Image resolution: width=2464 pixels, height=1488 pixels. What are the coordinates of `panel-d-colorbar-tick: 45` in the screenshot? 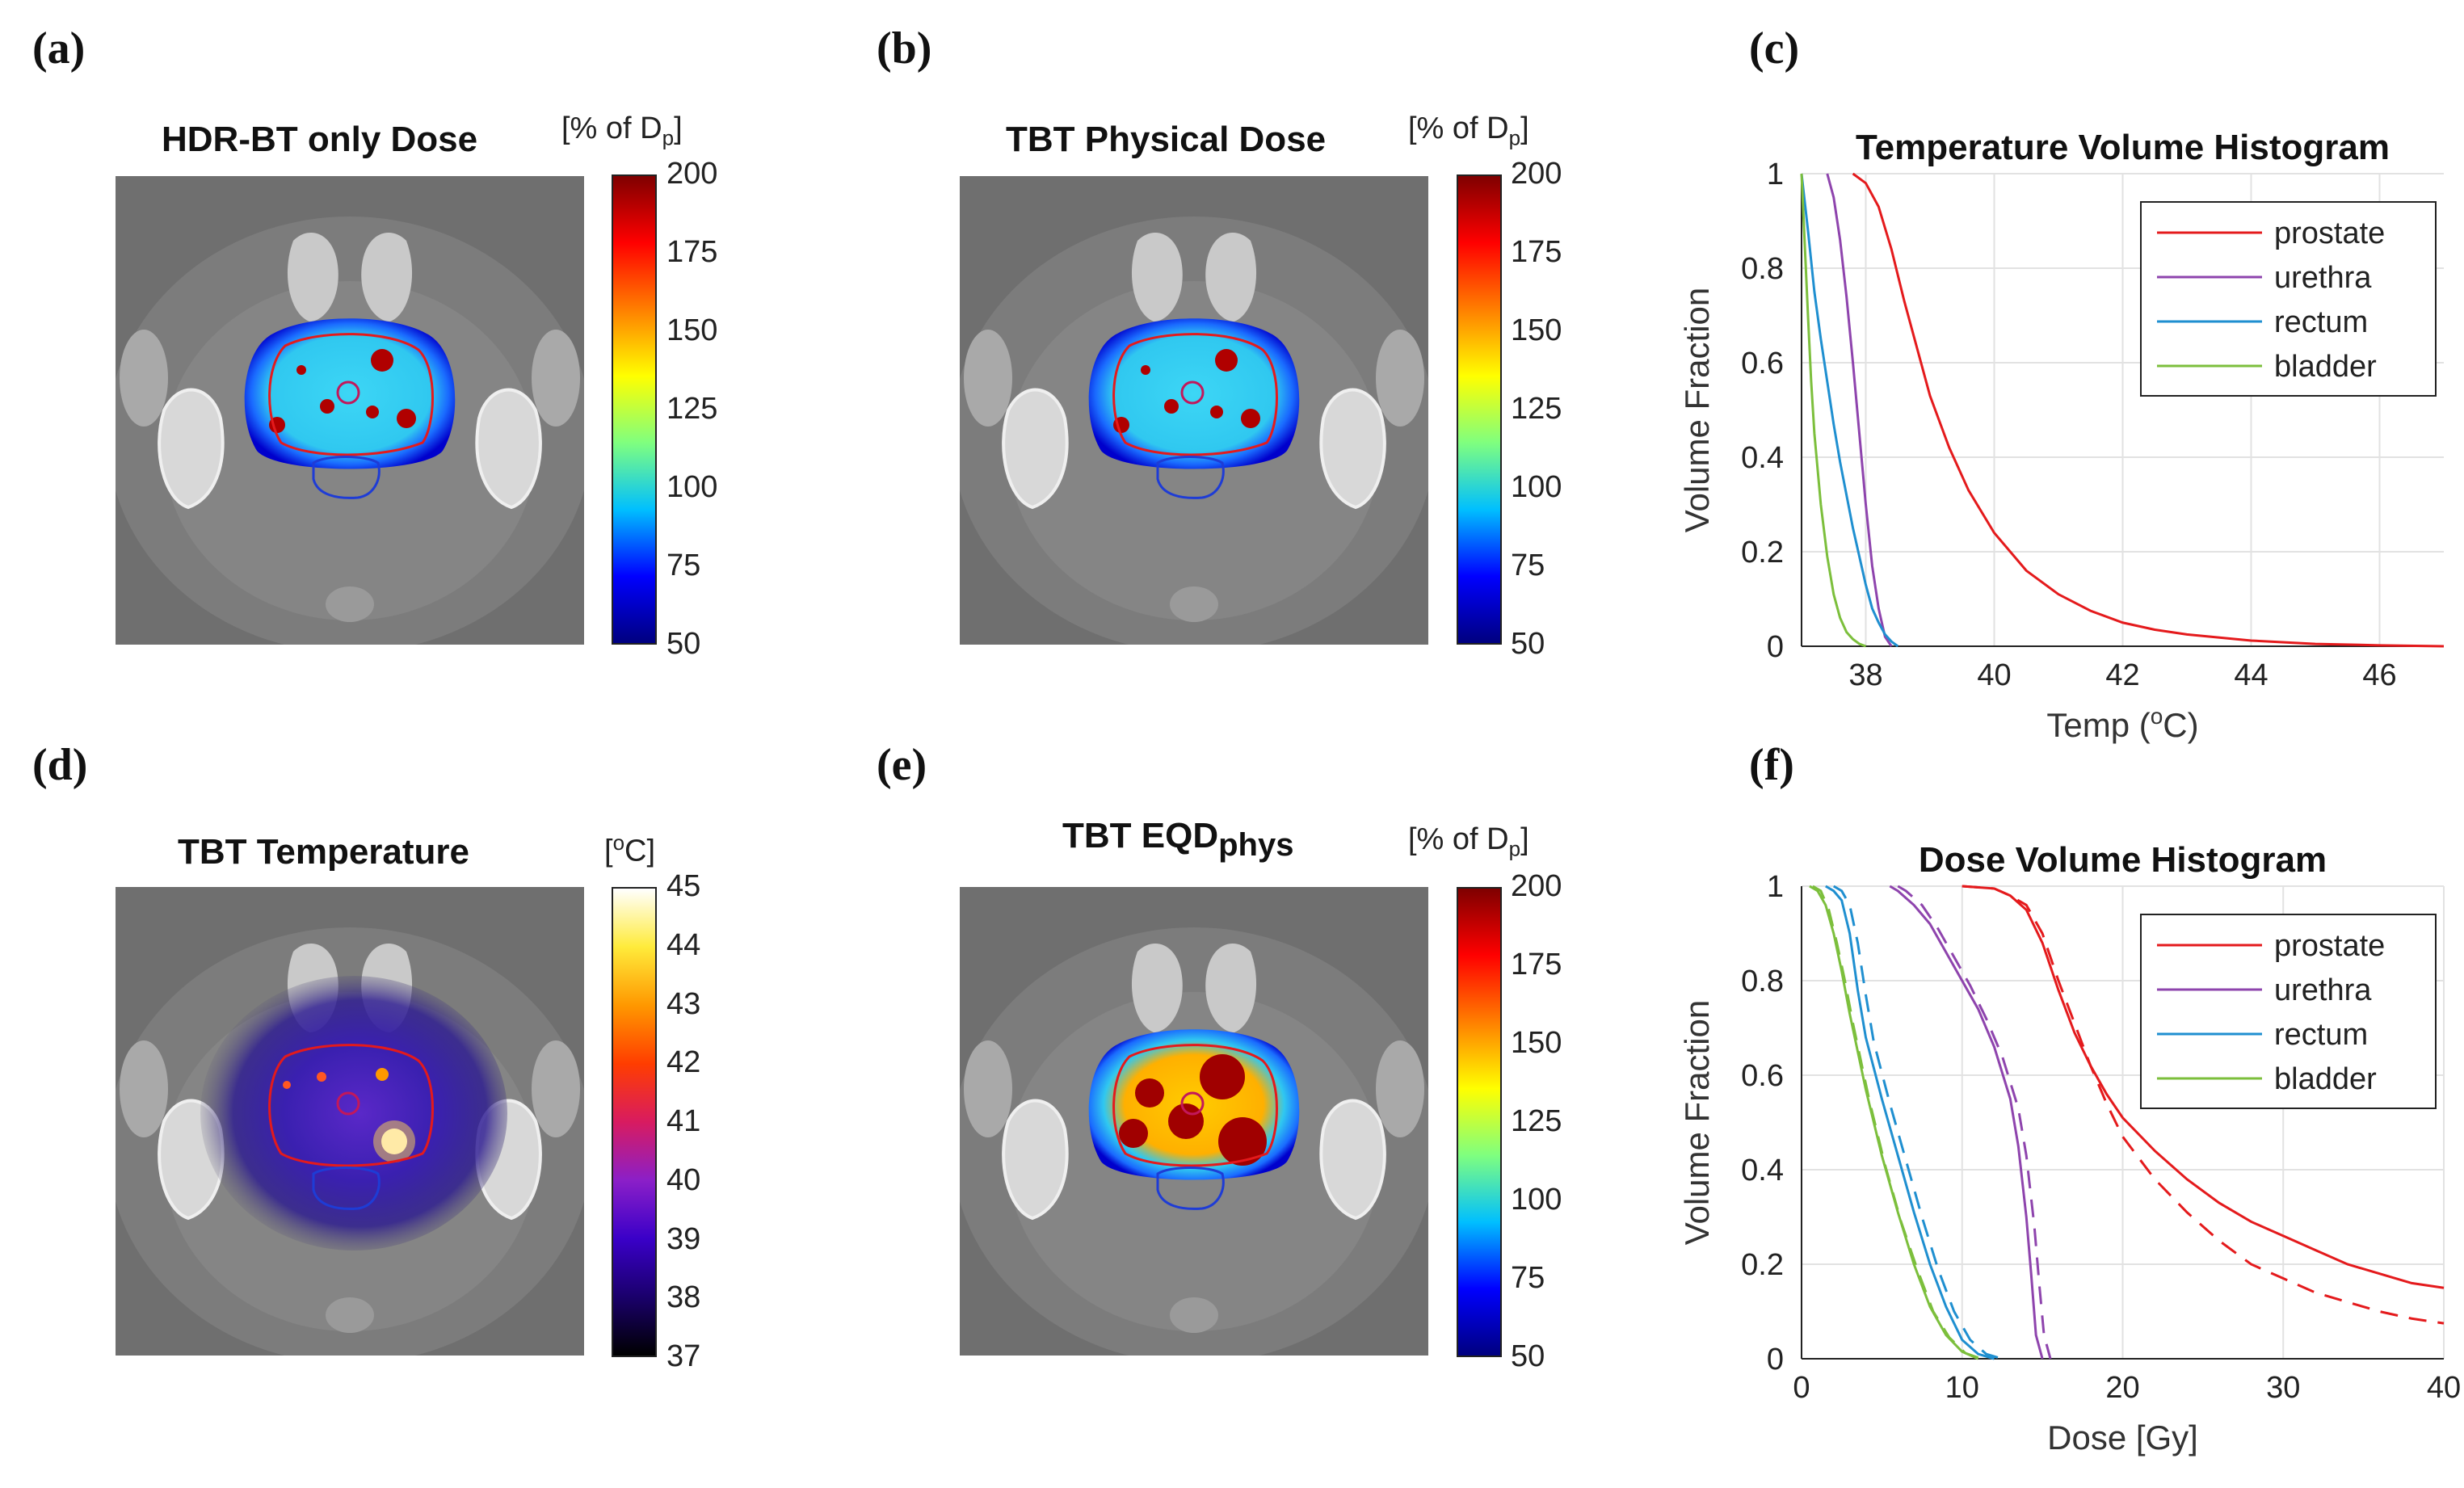 It's located at (683, 886).